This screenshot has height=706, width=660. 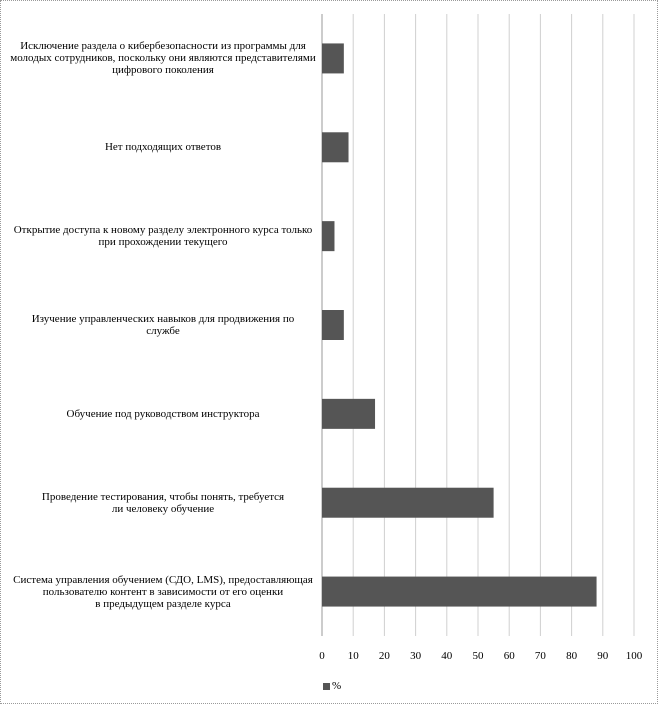 What do you see at coordinates (337, 686) in the screenshot?
I see `legend-label: %` at bounding box center [337, 686].